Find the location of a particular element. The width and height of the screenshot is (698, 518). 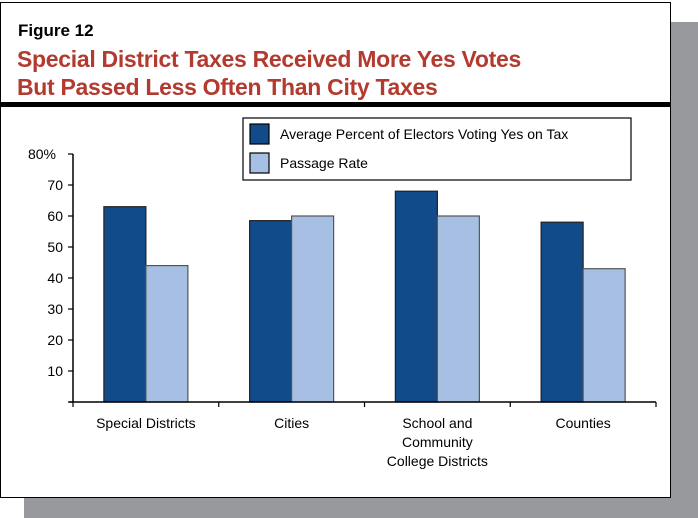

title-line-2: But Passed Less Often Than City Taxes is located at coordinates (227, 87).